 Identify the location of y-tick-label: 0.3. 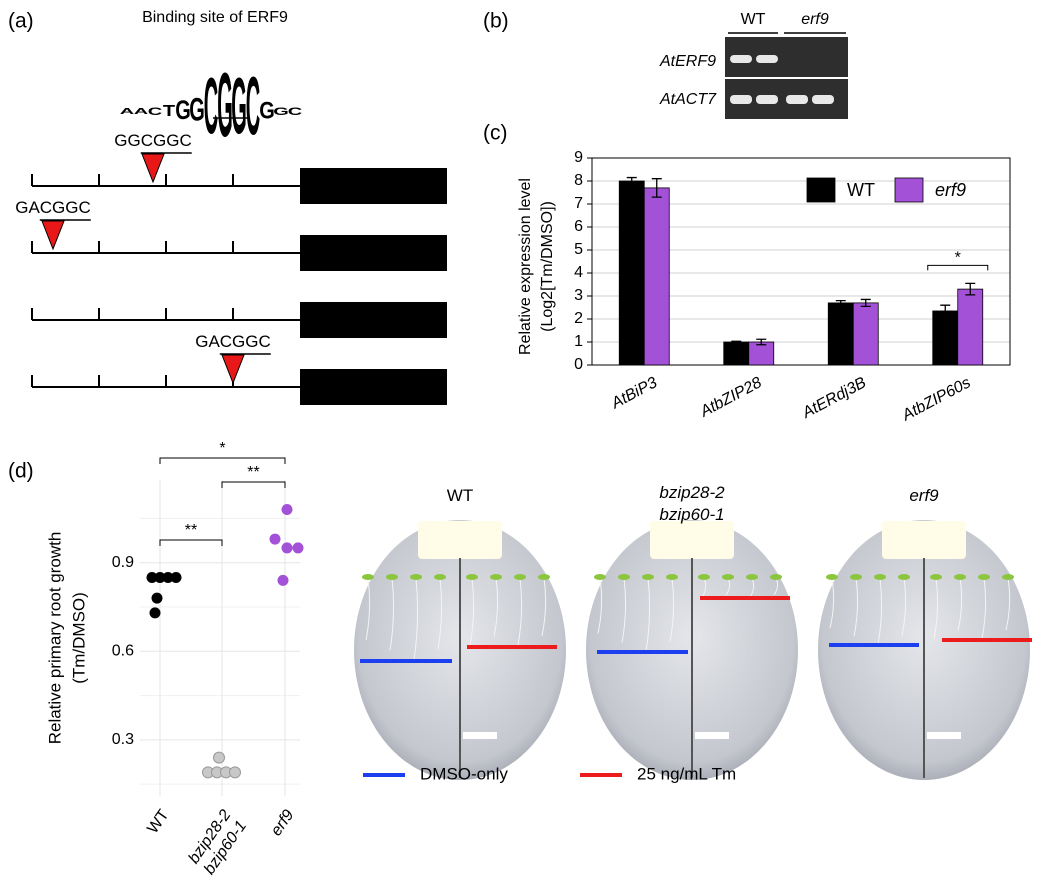
(123, 739).